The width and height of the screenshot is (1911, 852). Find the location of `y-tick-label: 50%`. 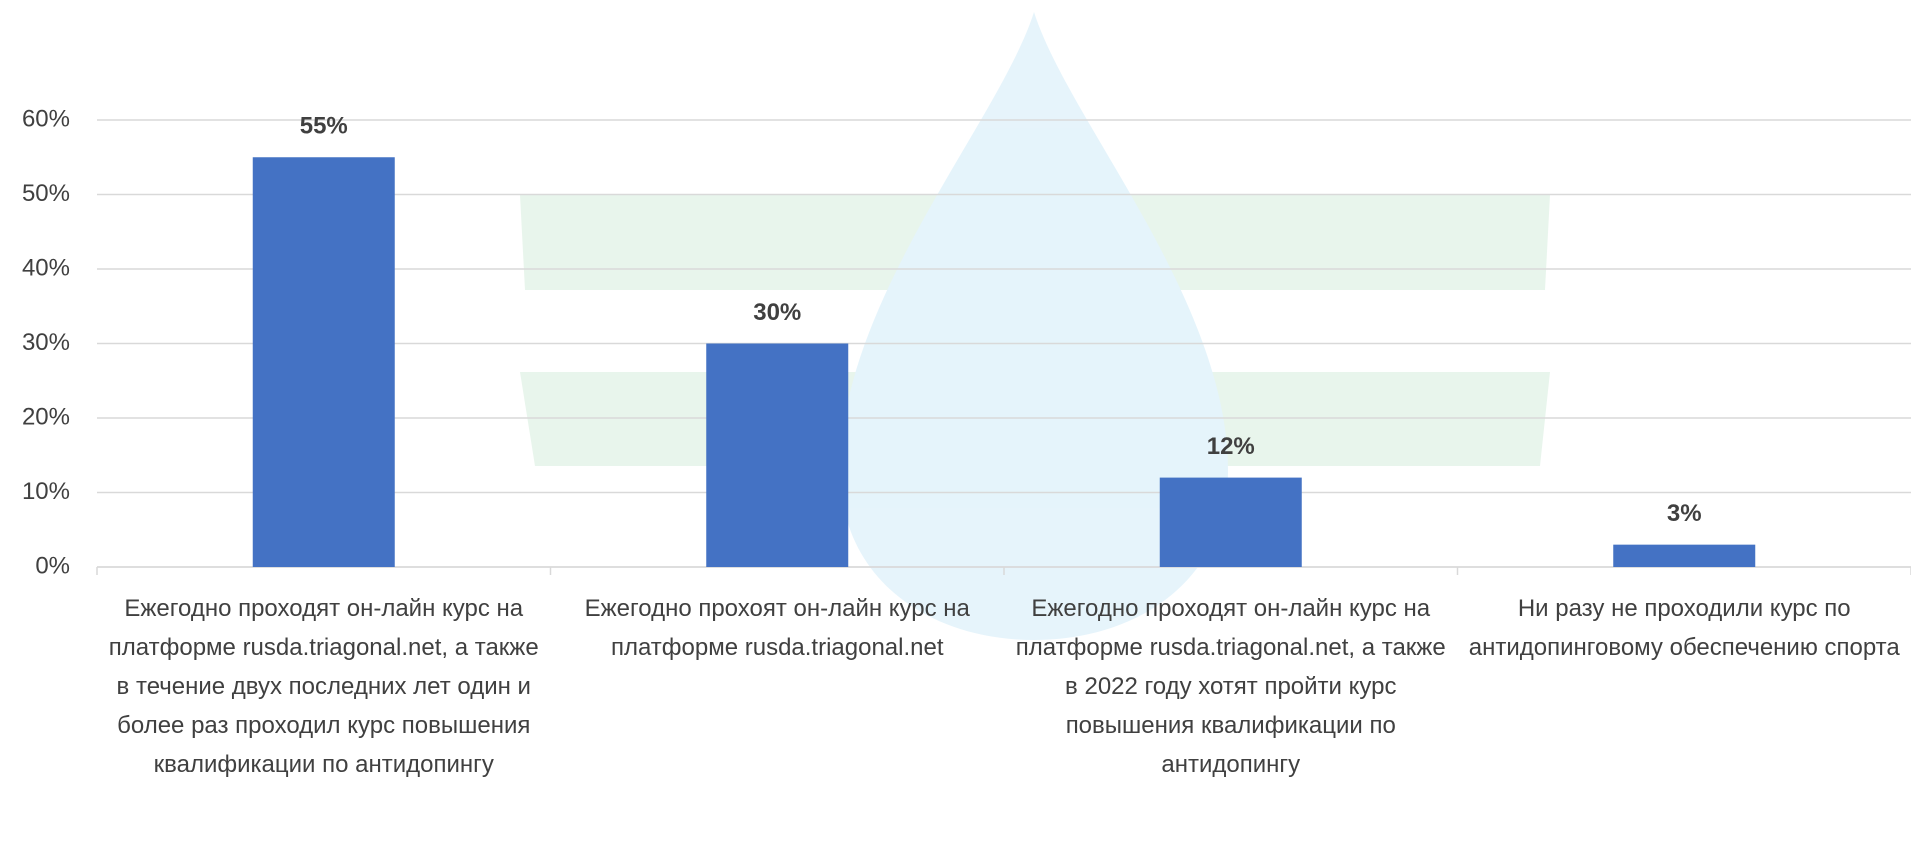

y-tick-label: 50% is located at coordinates (46, 193).